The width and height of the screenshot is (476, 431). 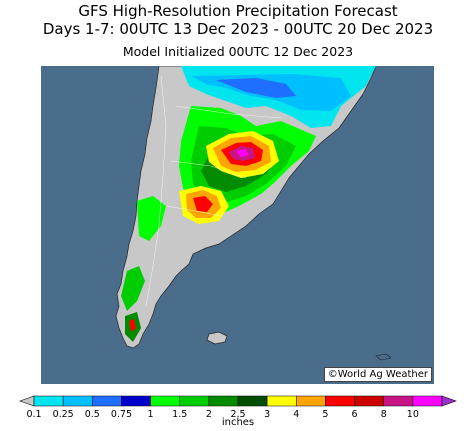 I want to click on legend-tick-label: 4, so click(x=296, y=414).